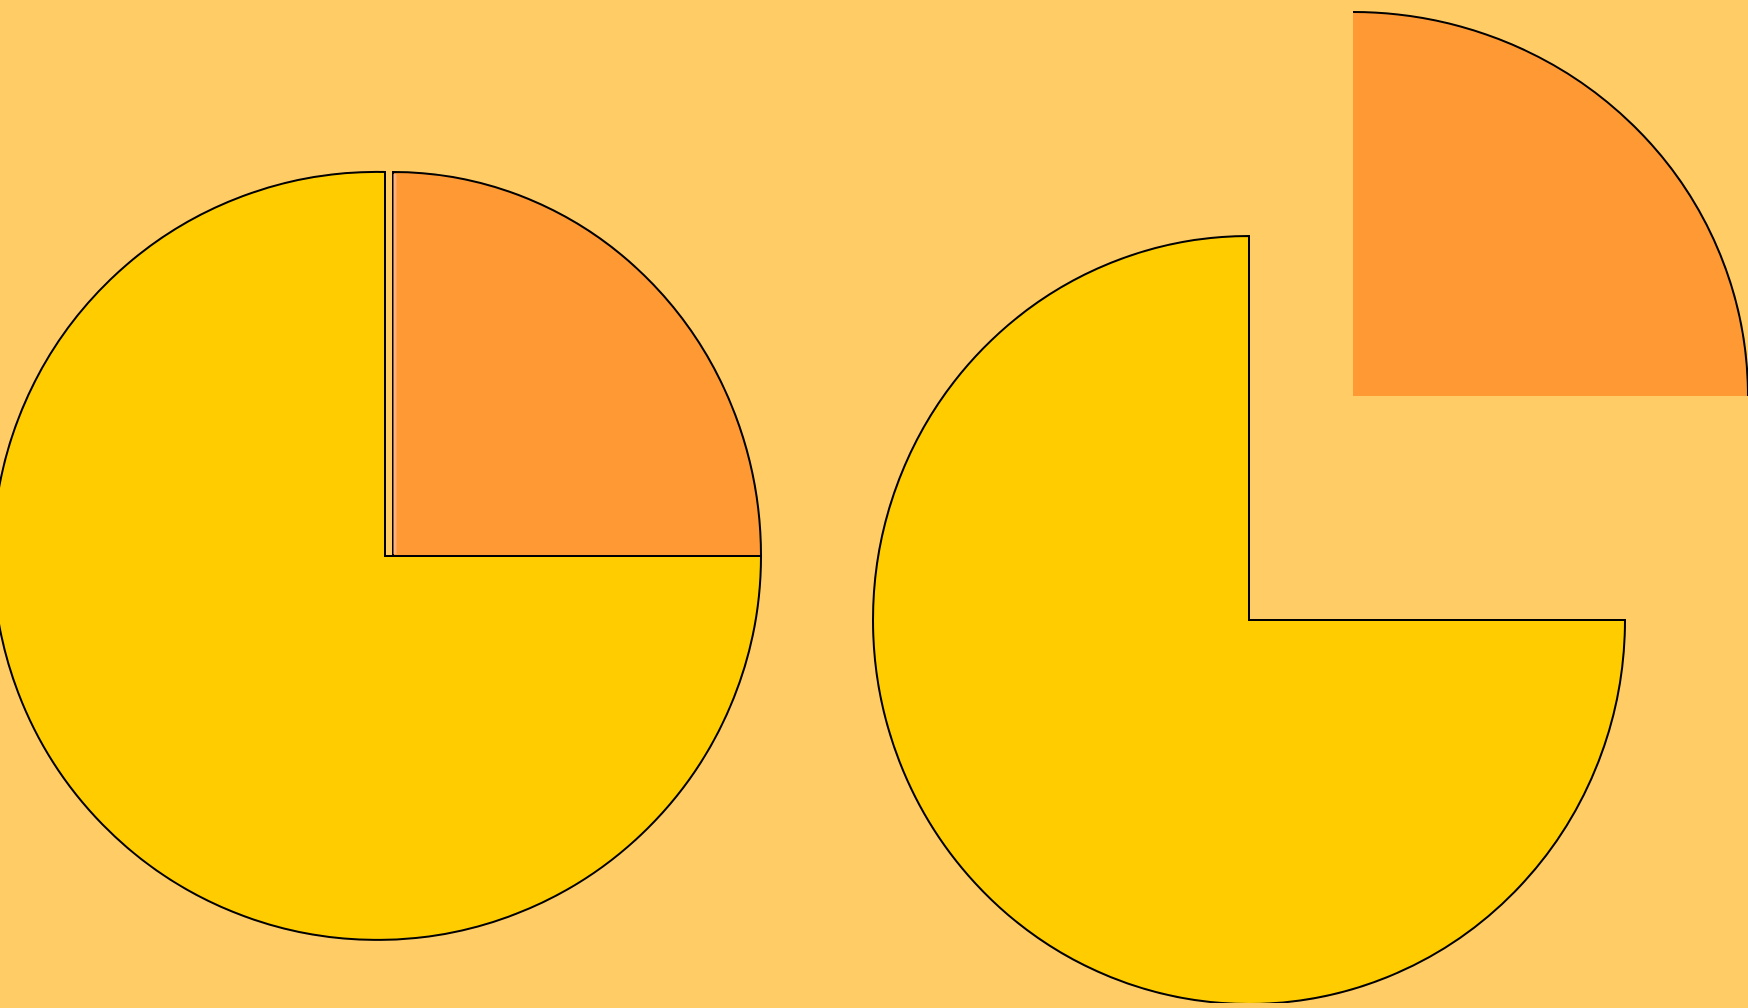  I want to click on left-quarter-sector, so click(577, 363).